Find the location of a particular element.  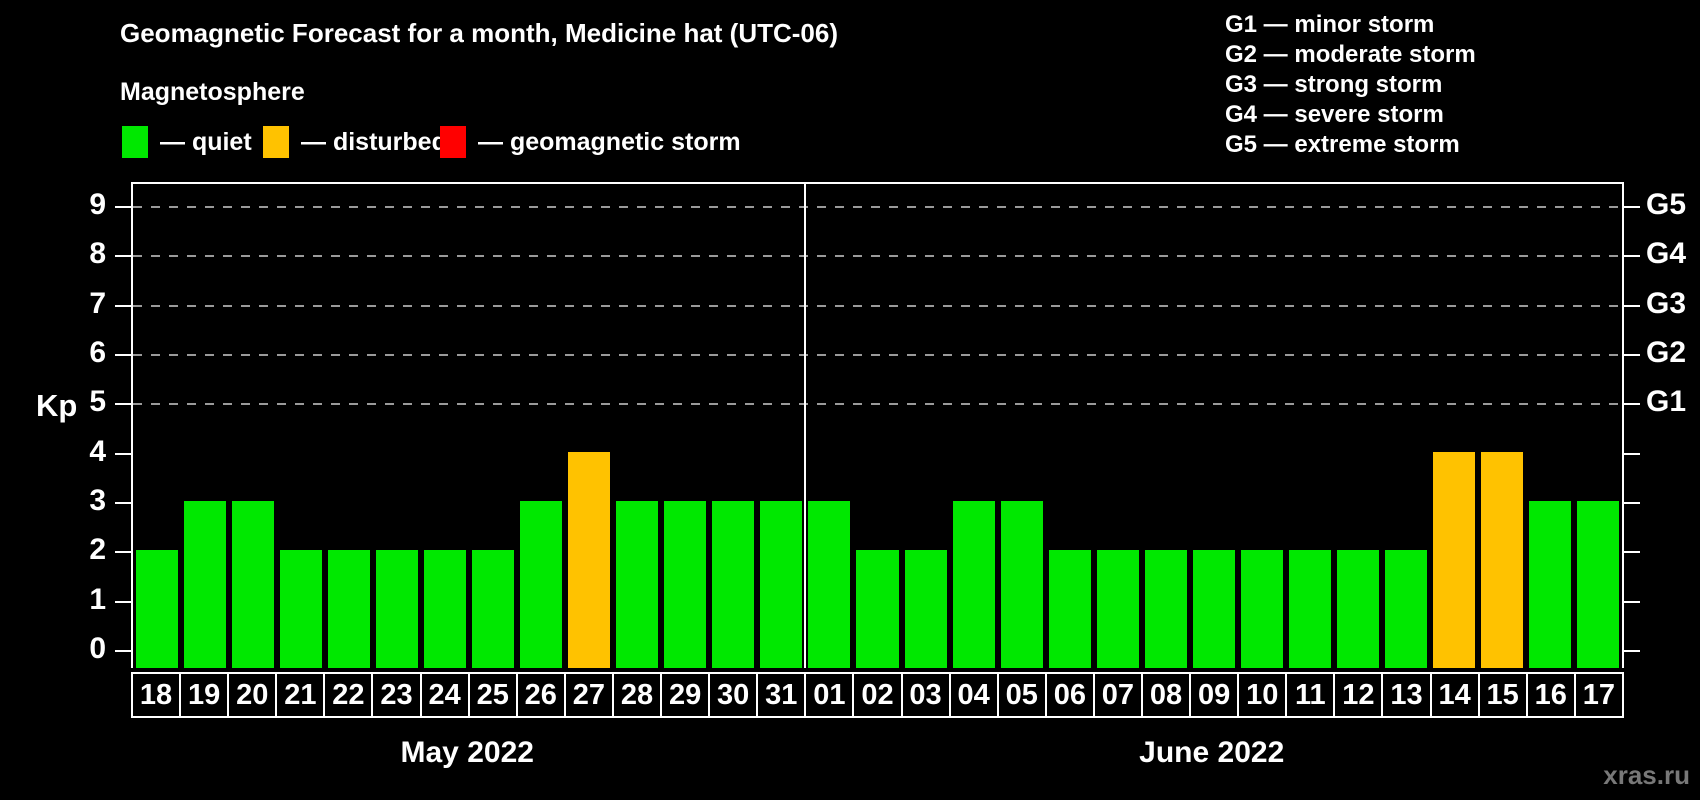

legend-item-storm: — geomagnetic storm is located at coordinates (590, 142).